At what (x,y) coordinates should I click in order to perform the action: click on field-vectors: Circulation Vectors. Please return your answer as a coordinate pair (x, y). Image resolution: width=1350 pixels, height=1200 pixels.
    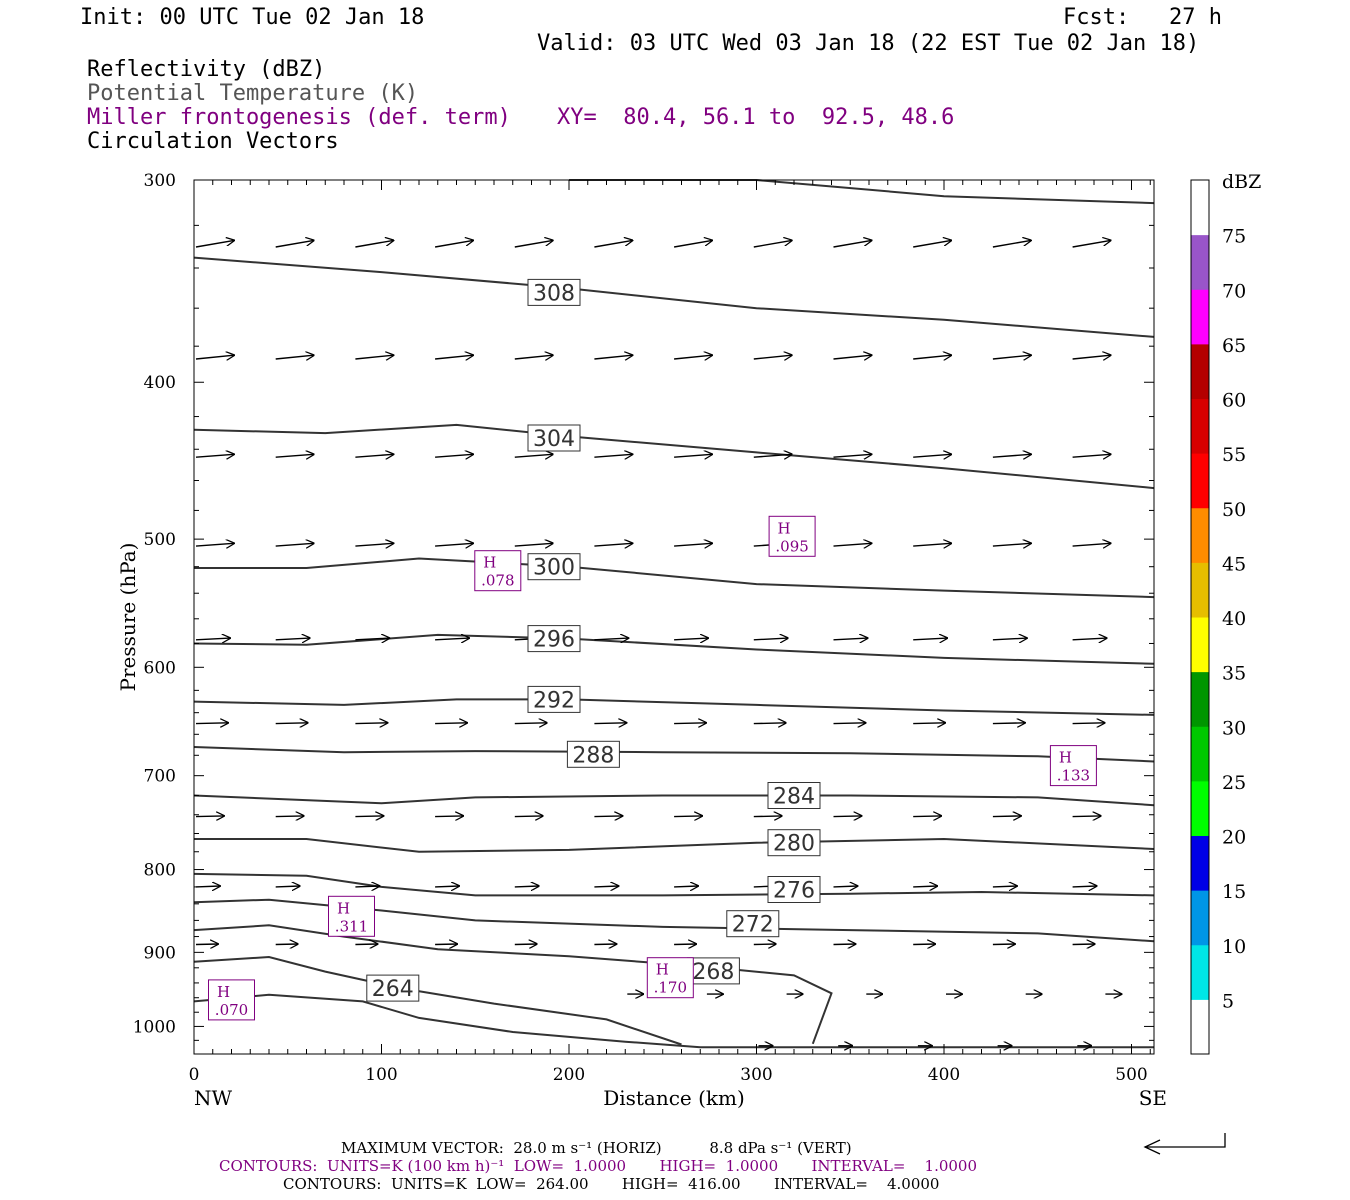
    Looking at the image, I should click on (213, 141).